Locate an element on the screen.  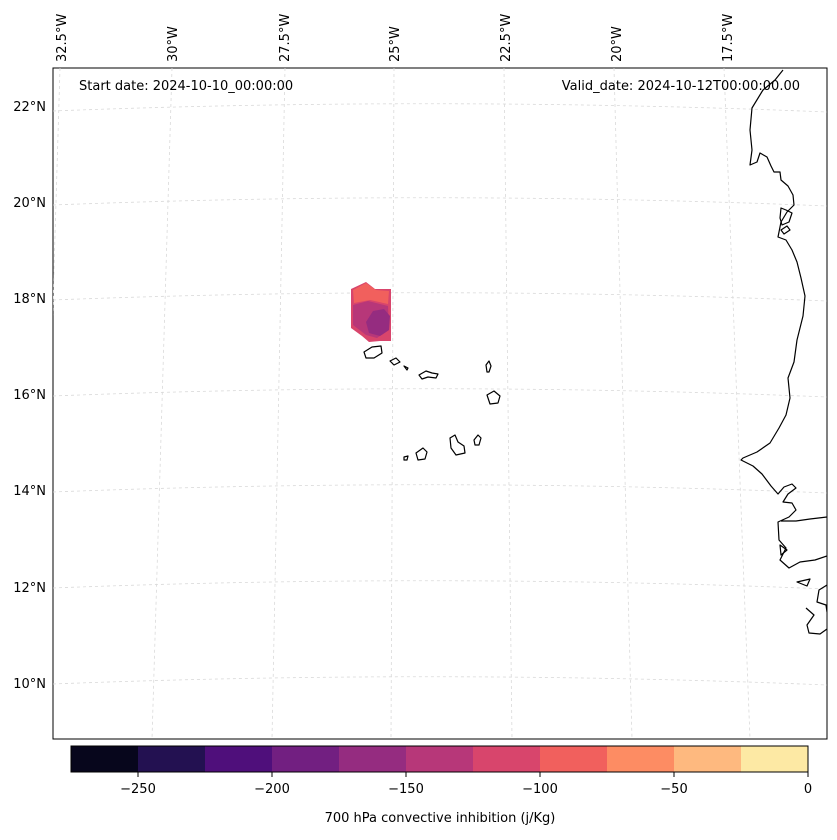
lon-label: 17.5°W is located at coordinates (728, 38).